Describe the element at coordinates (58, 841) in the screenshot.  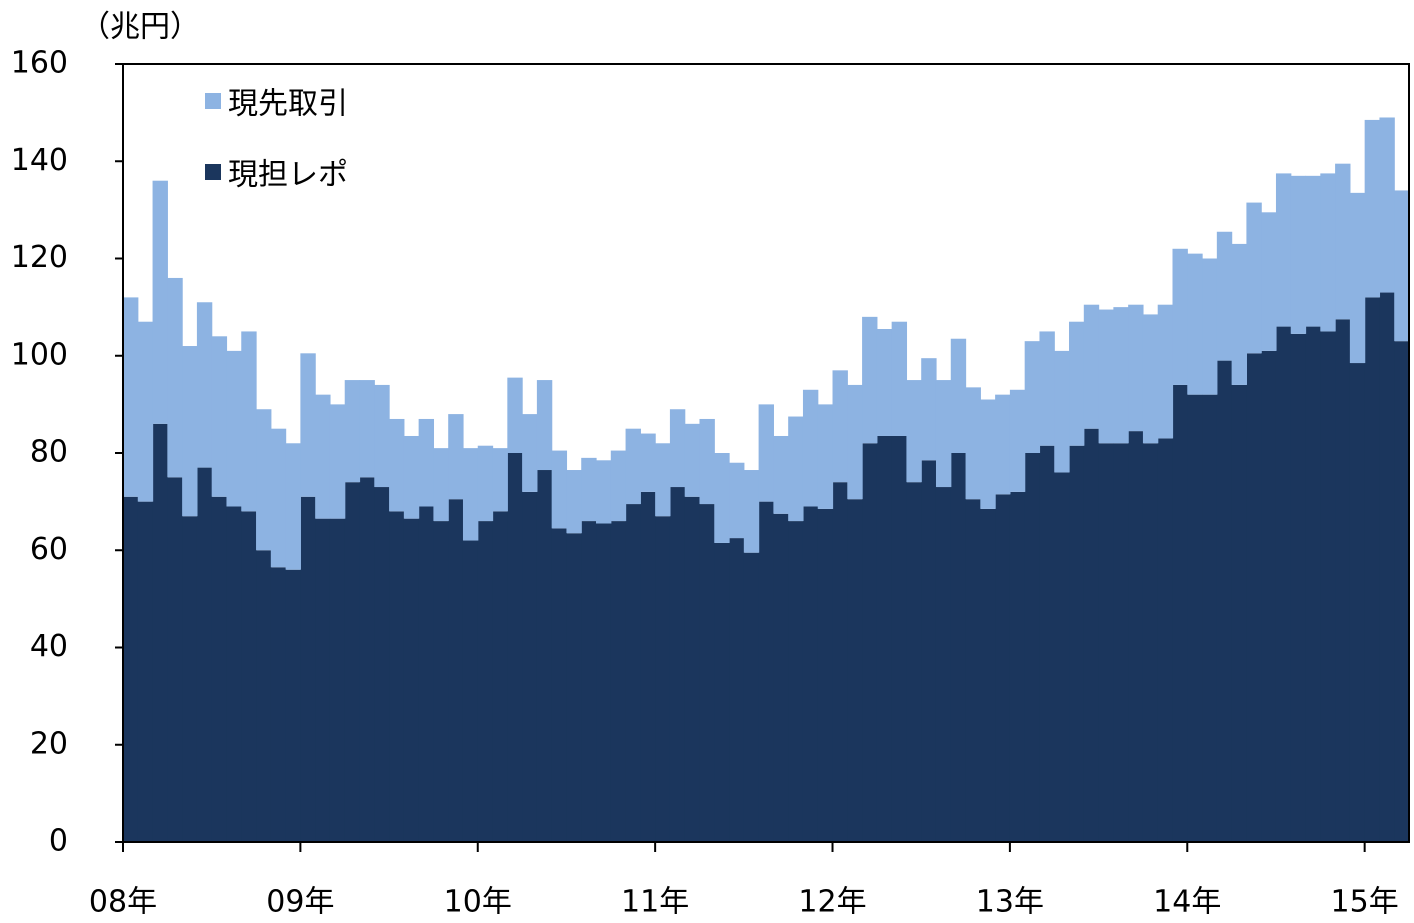
I see `y-tick-label: 0` at that location.